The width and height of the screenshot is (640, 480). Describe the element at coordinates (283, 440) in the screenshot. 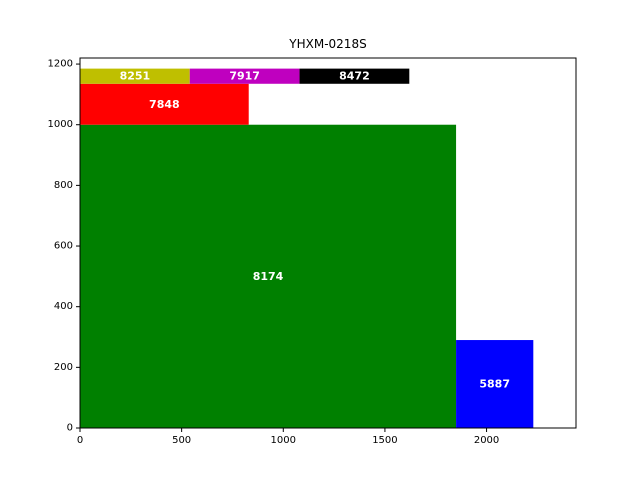

I see `x-tick-label: 1000` at that location.